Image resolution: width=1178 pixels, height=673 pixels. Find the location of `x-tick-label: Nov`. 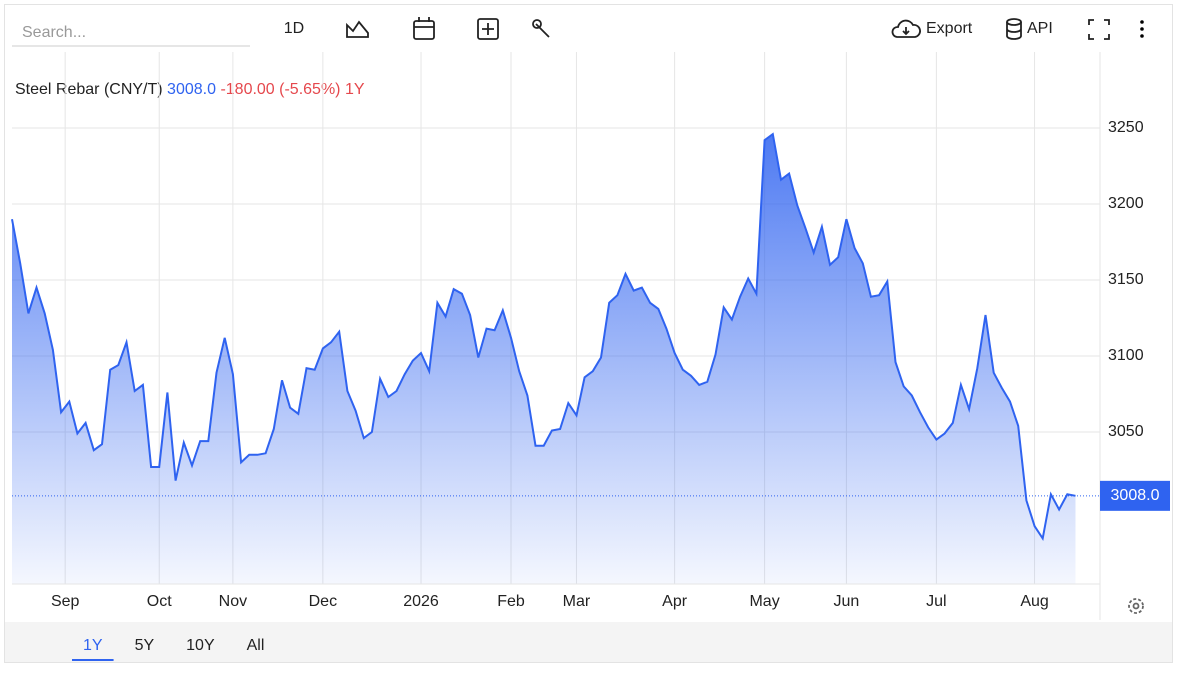

x-tick-label: Nov is located at coordinates (233, 601).